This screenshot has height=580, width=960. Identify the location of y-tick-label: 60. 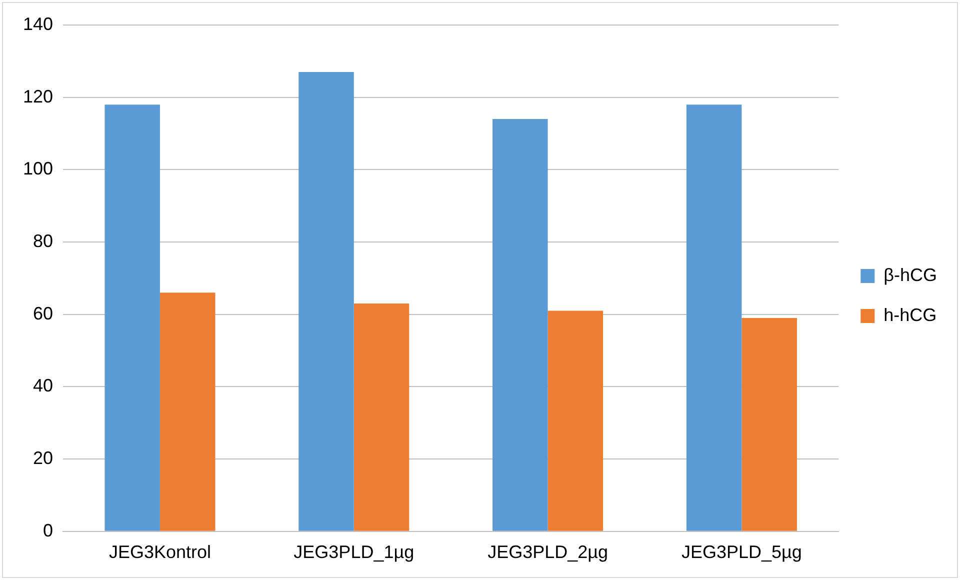
(43, 313).